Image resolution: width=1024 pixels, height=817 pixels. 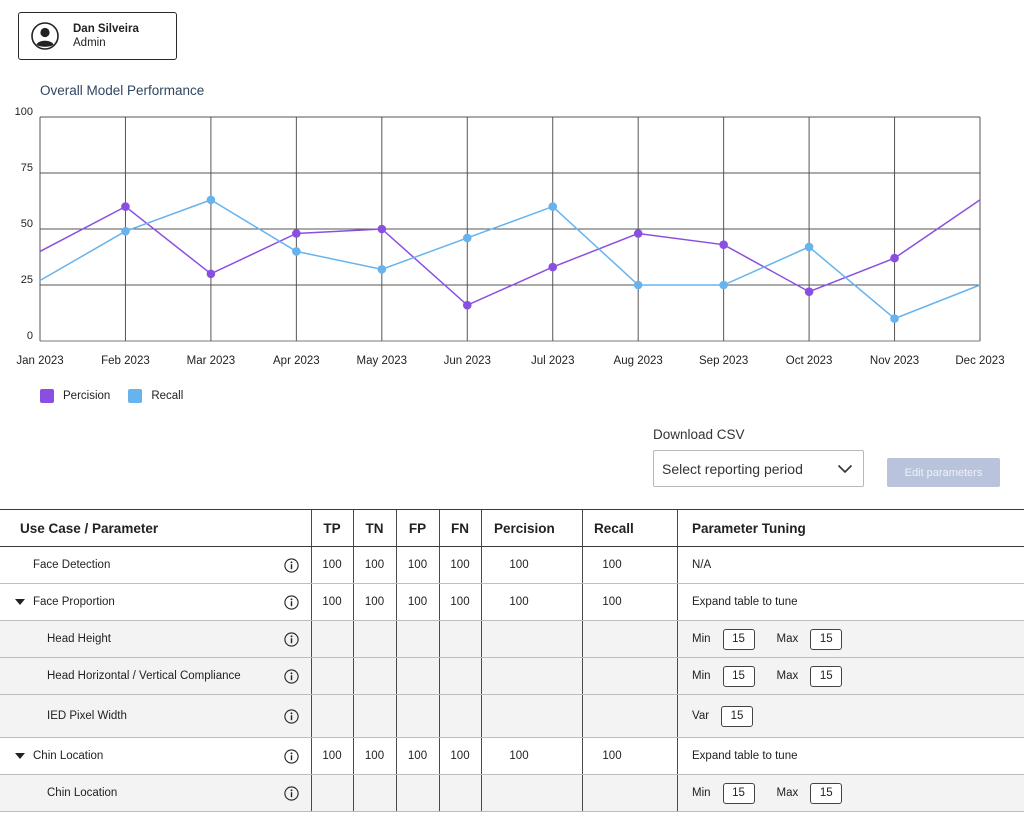 I want to click on tuning-group: Min 15 Max 15, so click(x=767, y=676).